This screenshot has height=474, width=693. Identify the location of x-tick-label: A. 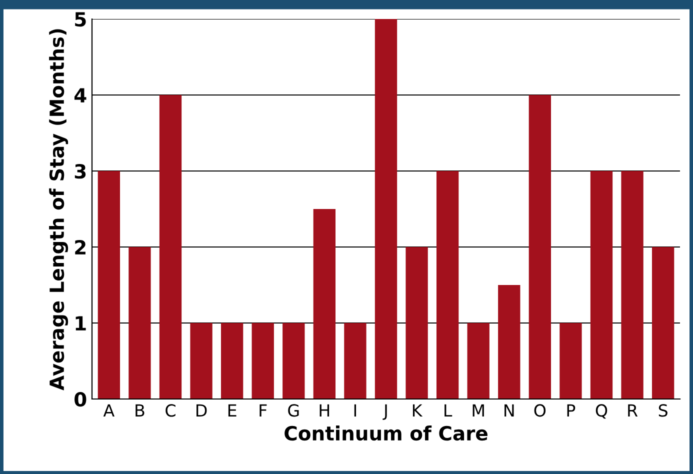
(108, 410).